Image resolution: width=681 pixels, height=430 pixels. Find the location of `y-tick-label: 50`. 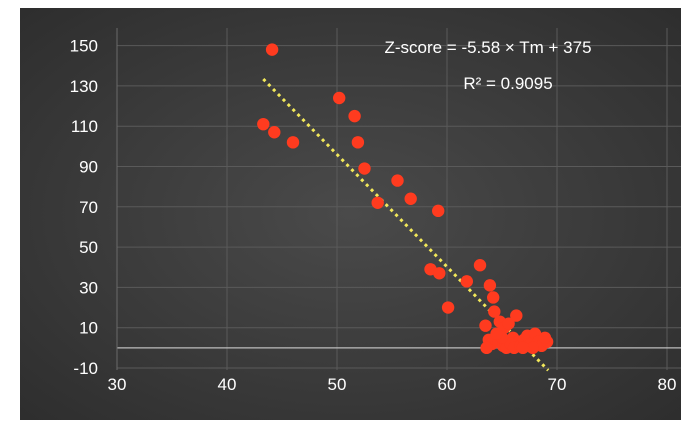

y-tick-label: 50 is located at coordinates (88, 247).